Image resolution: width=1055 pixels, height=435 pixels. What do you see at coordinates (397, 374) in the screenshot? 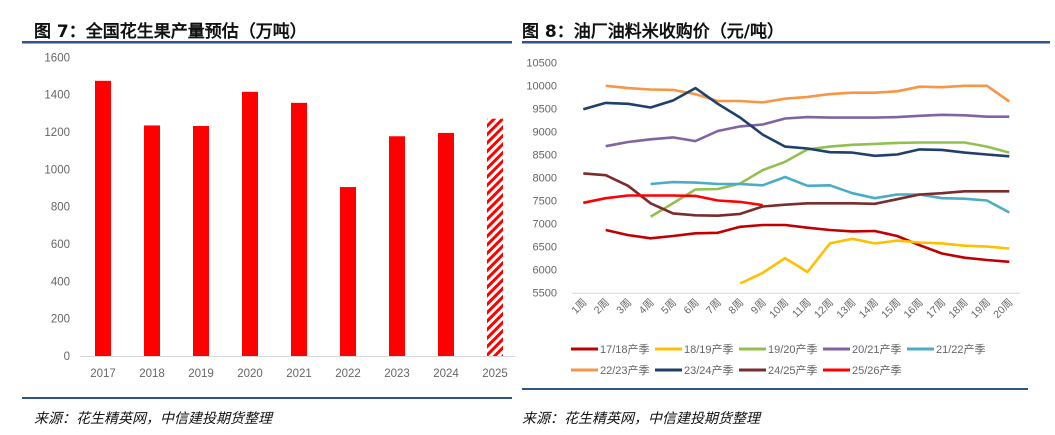
I see `x-tick-label: 2023` at bounding box center [397, 374].